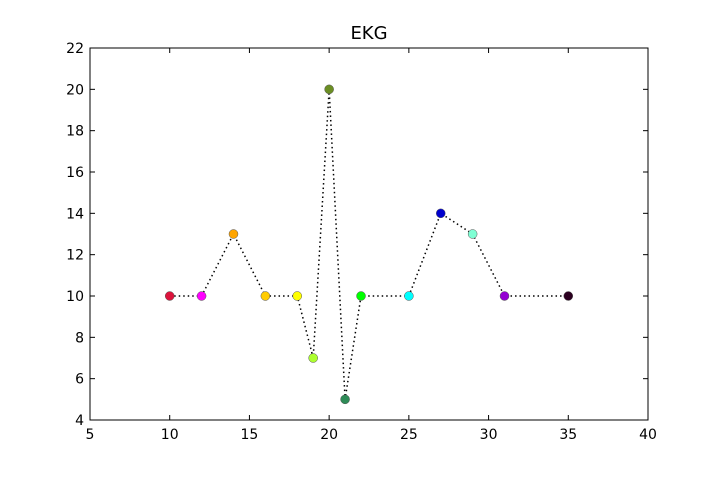 This screenshot has height=480, width=720. Describe the element at coordinates (75, 90) in the screenshot. I see `y-tick-label: 20` at that location.